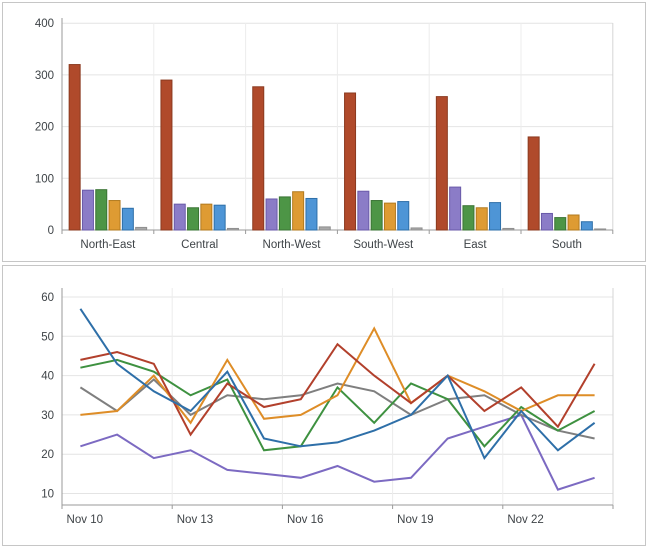 The width and height of the screenshot is (650, 546). I want to click on bar-series-purple-North-East, so click(87, 210).